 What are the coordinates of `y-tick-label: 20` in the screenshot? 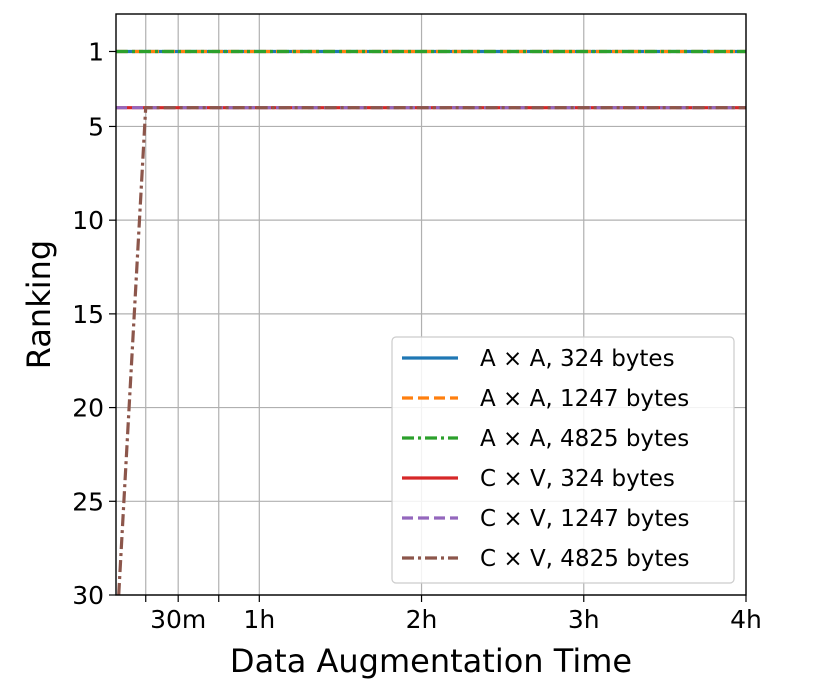 It's located at (88, 408).